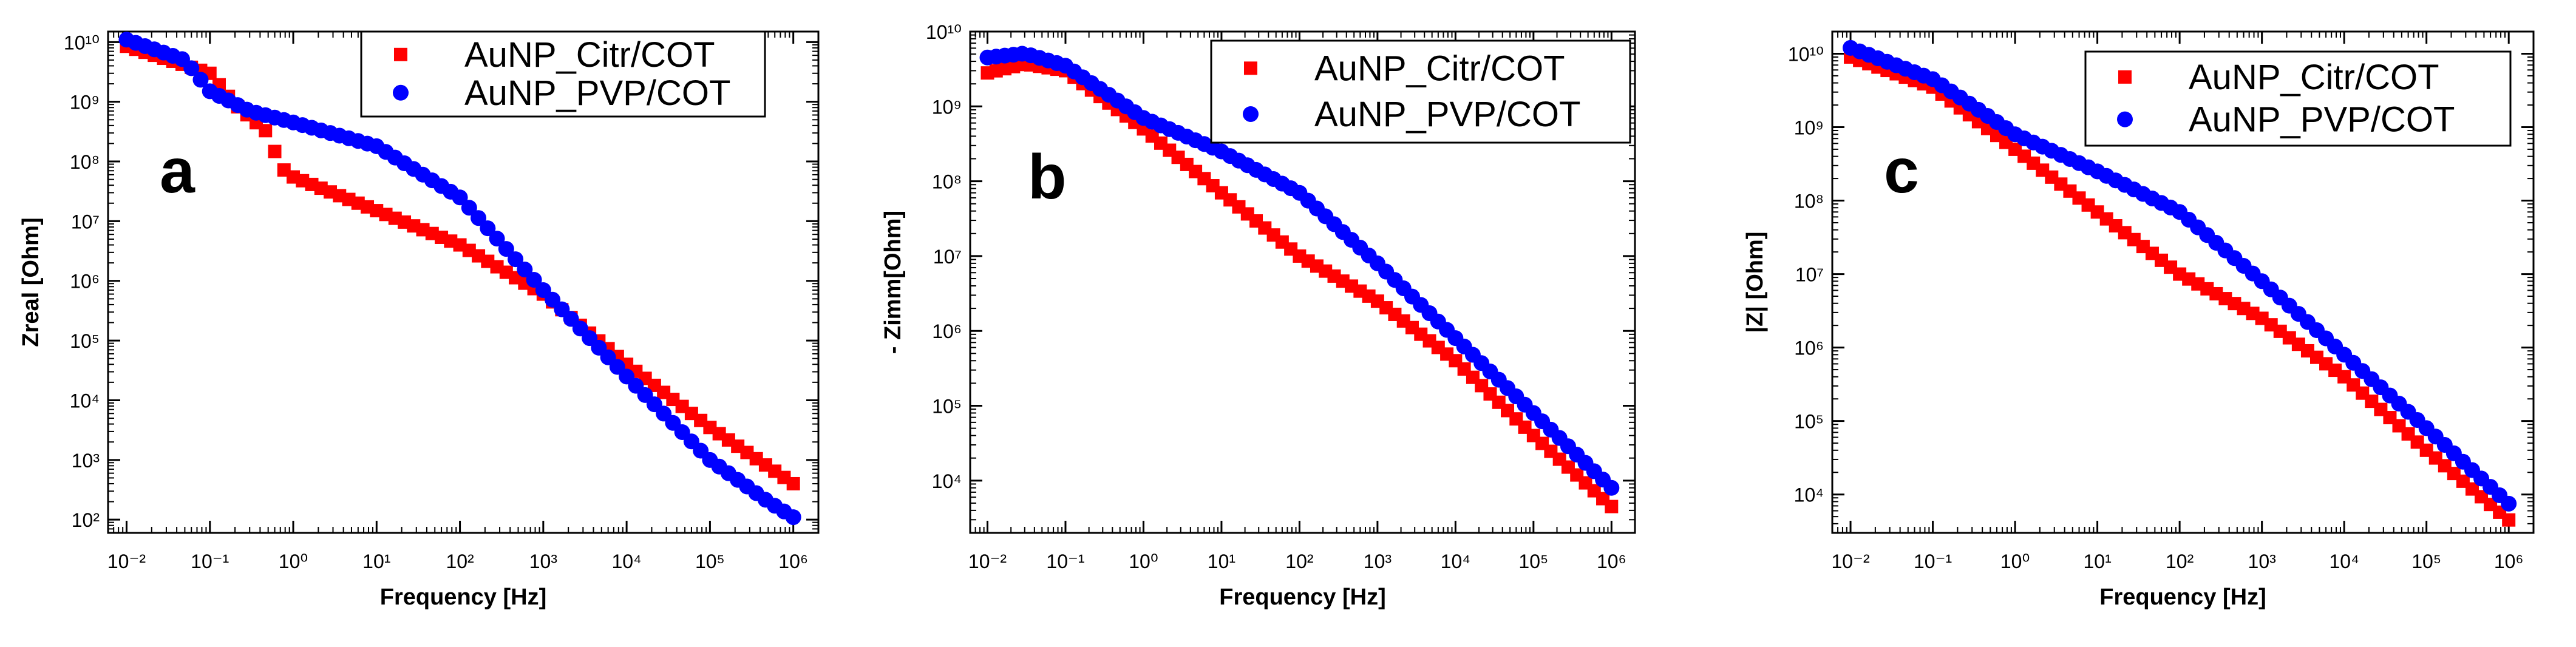 The height and width of the screenshot is (647, 2576). I want to click on y-axis-title: Zreal [Ohm], so click(31, 282).